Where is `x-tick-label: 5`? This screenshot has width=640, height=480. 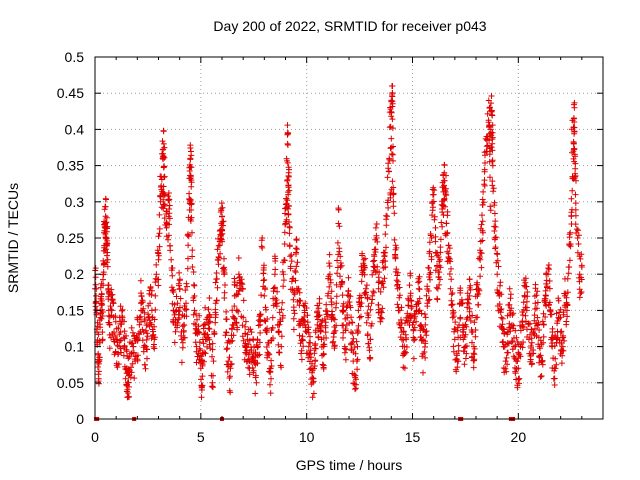 x-tick-label: 5 is located at coordinates (201, 437).